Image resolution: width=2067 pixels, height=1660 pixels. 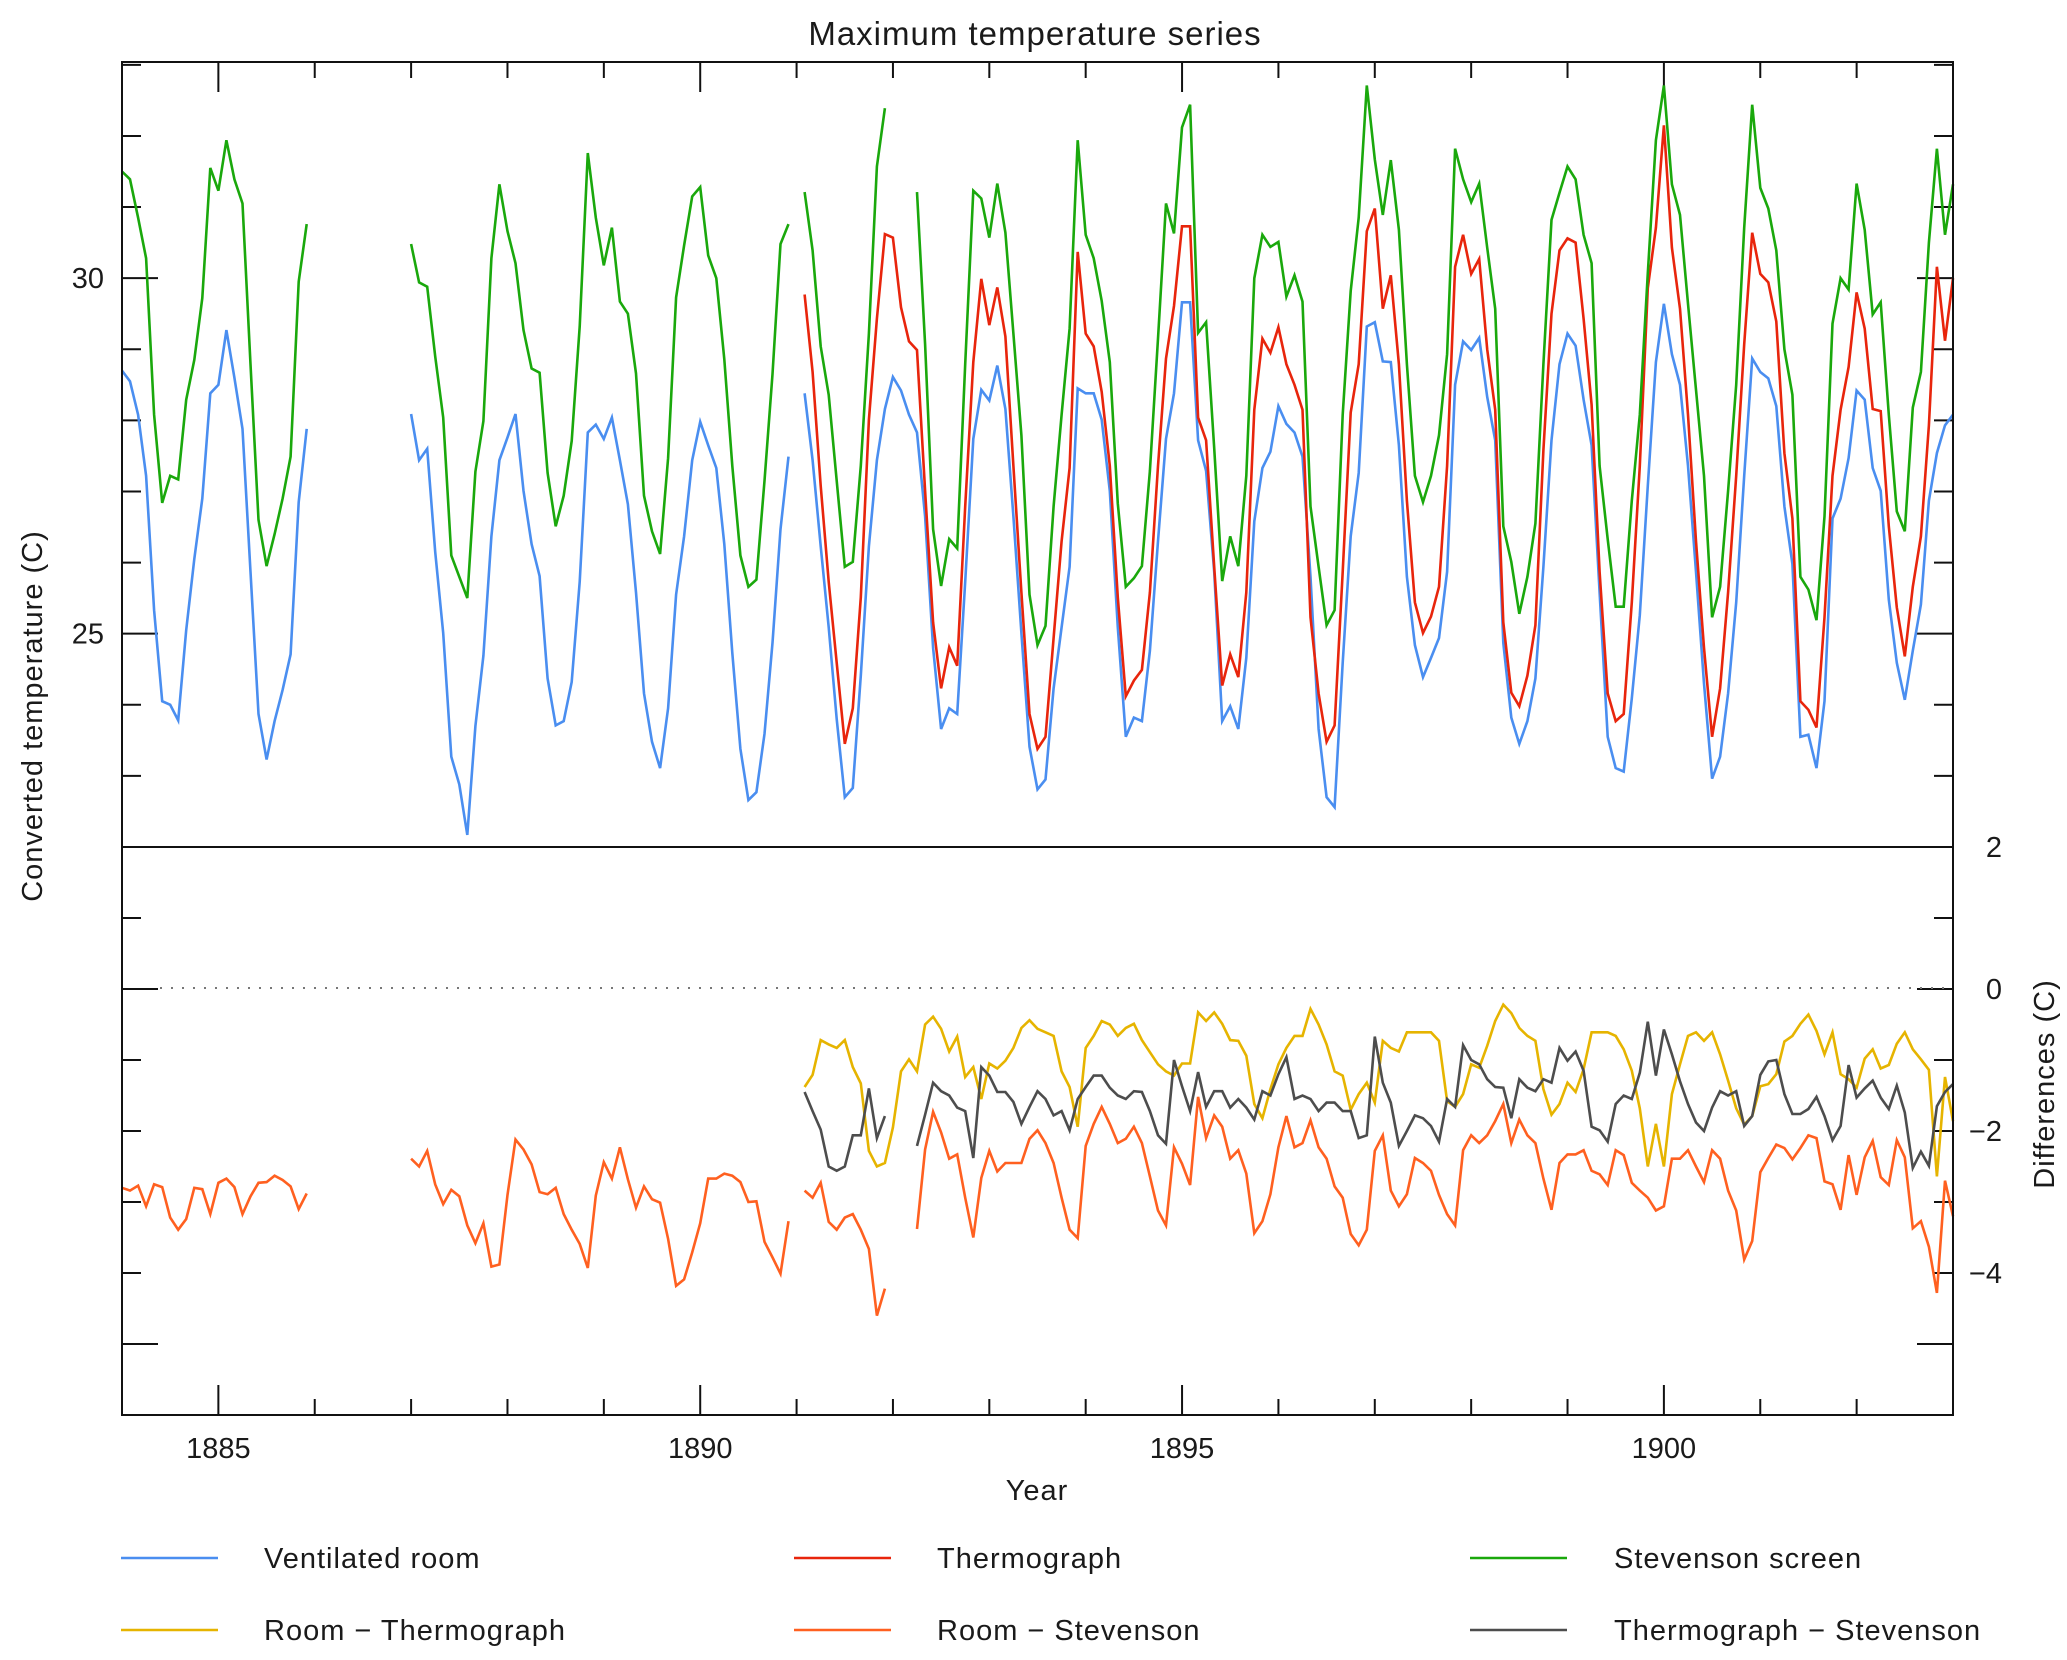 I want to click on y-tick-label-upper: 25, so click(x=88, y=635).